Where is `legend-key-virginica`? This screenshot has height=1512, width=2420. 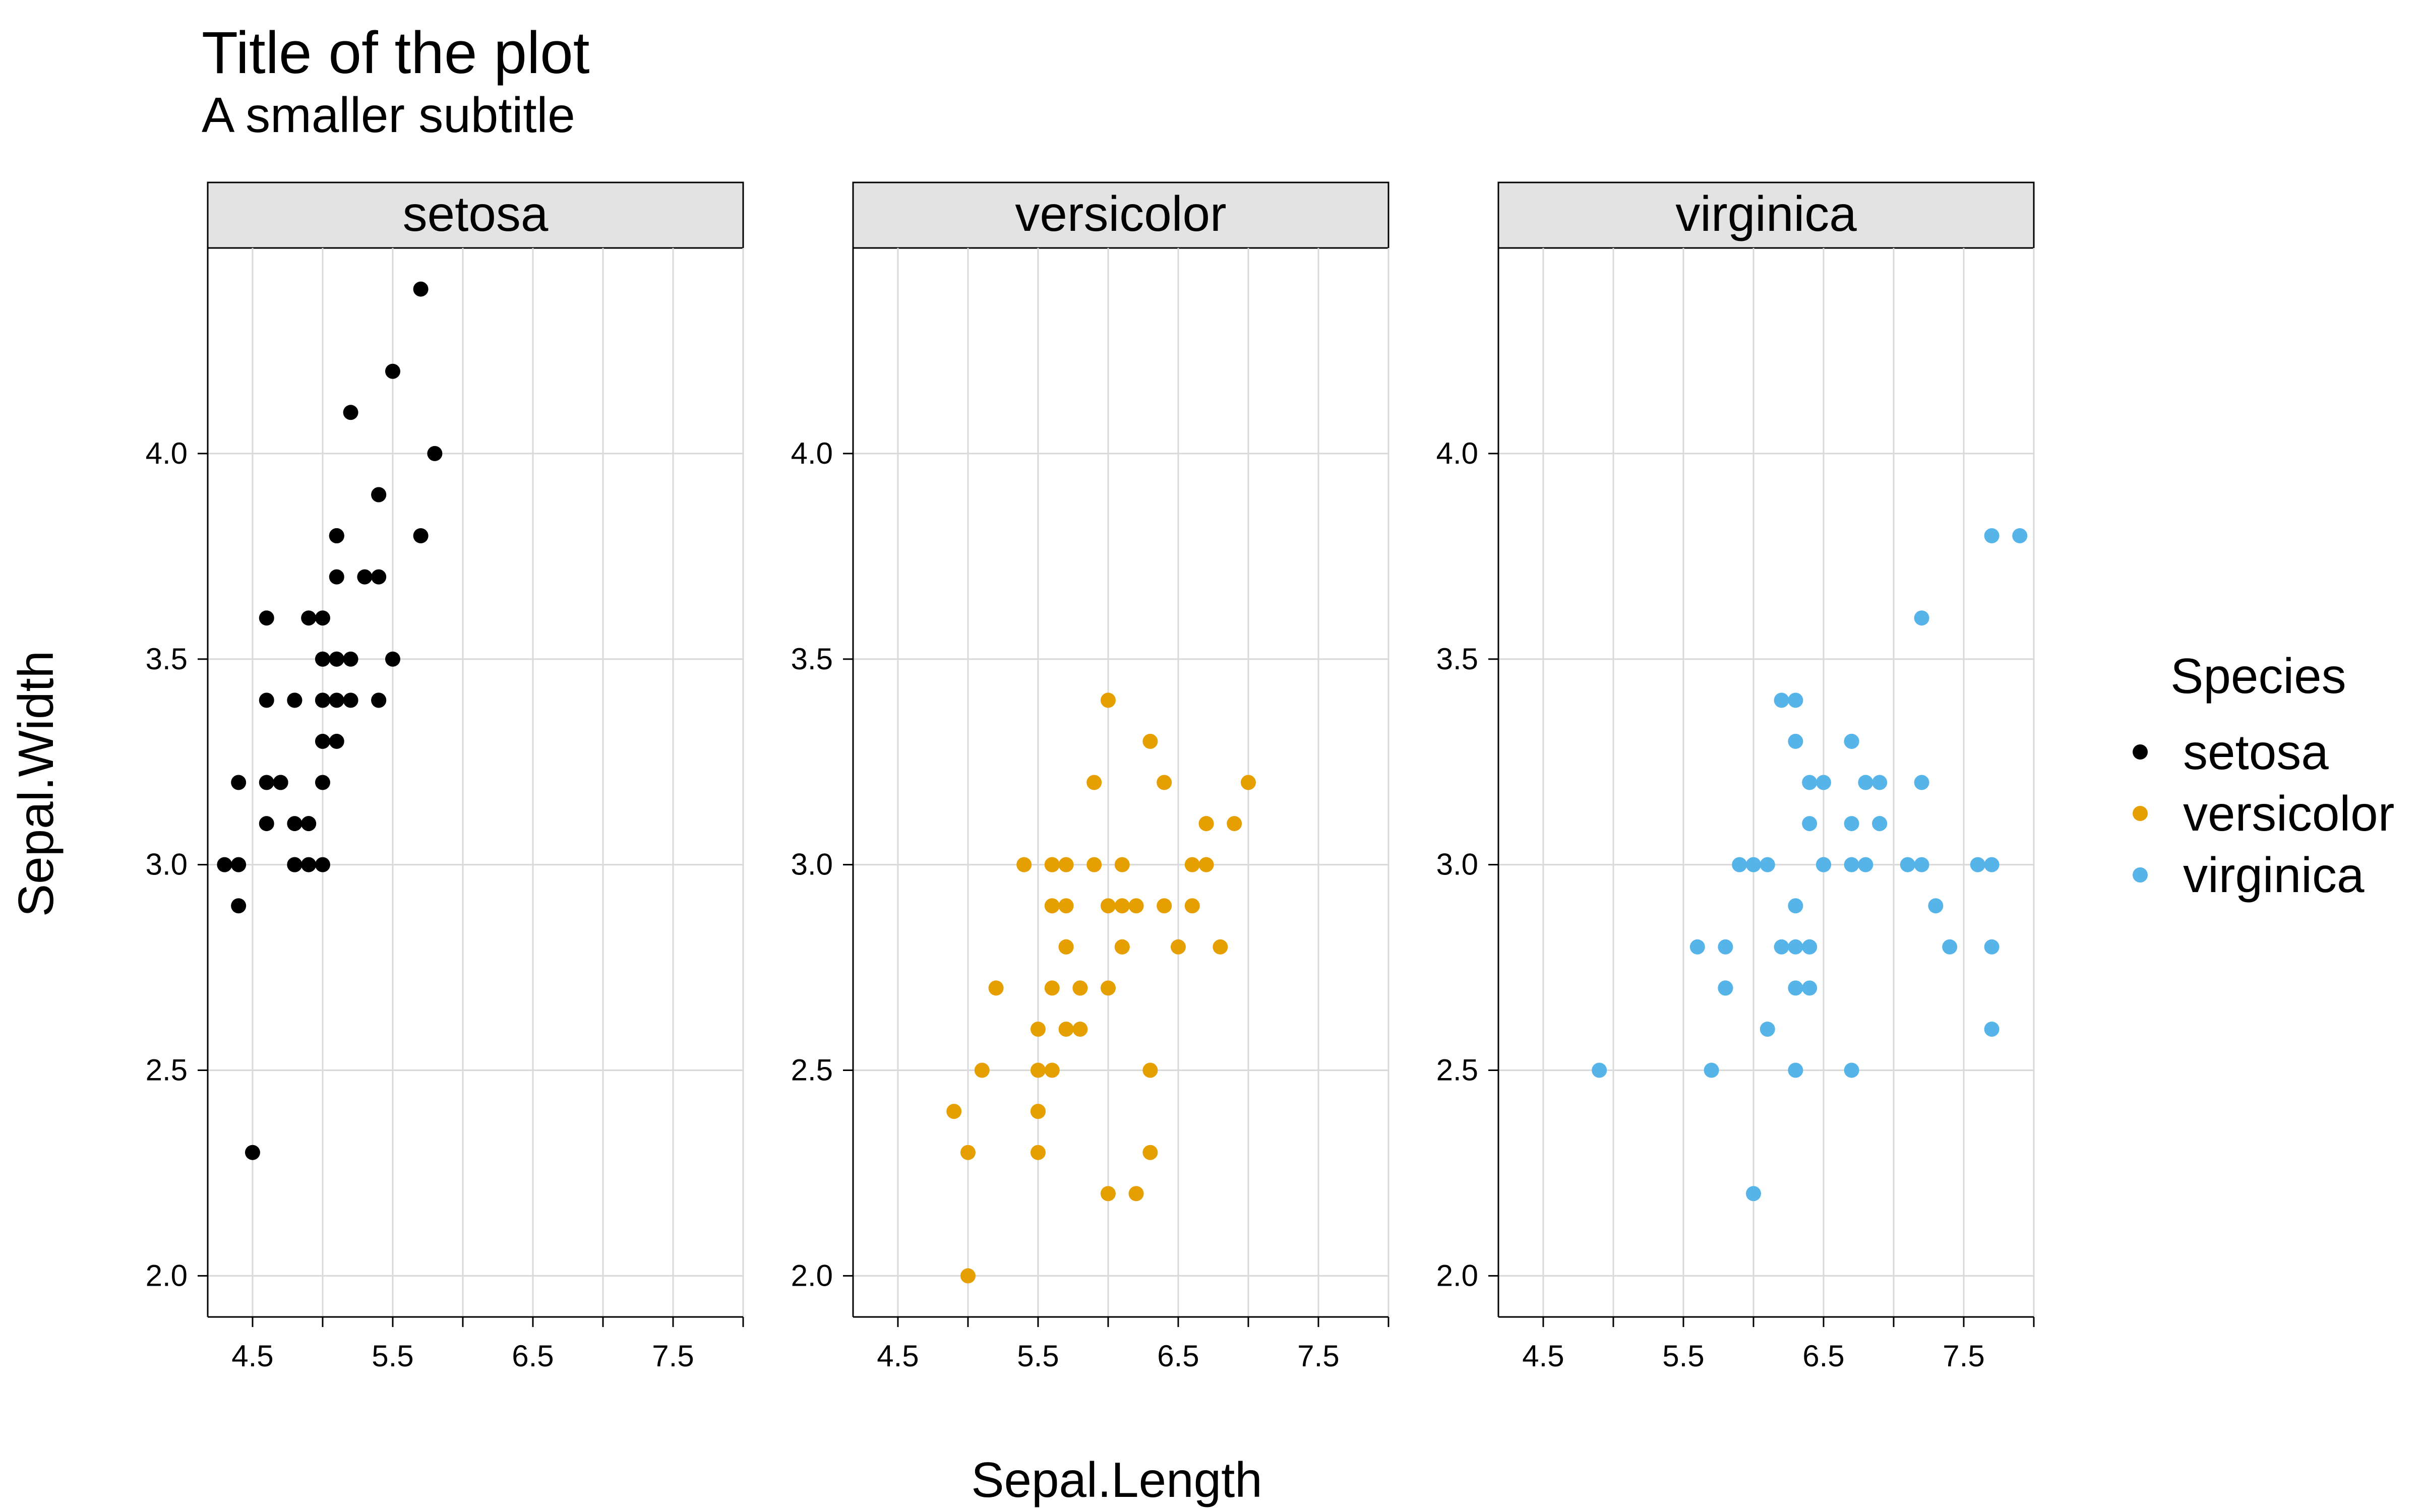 legend-key-virginica is located at coordinates (2140, 875).